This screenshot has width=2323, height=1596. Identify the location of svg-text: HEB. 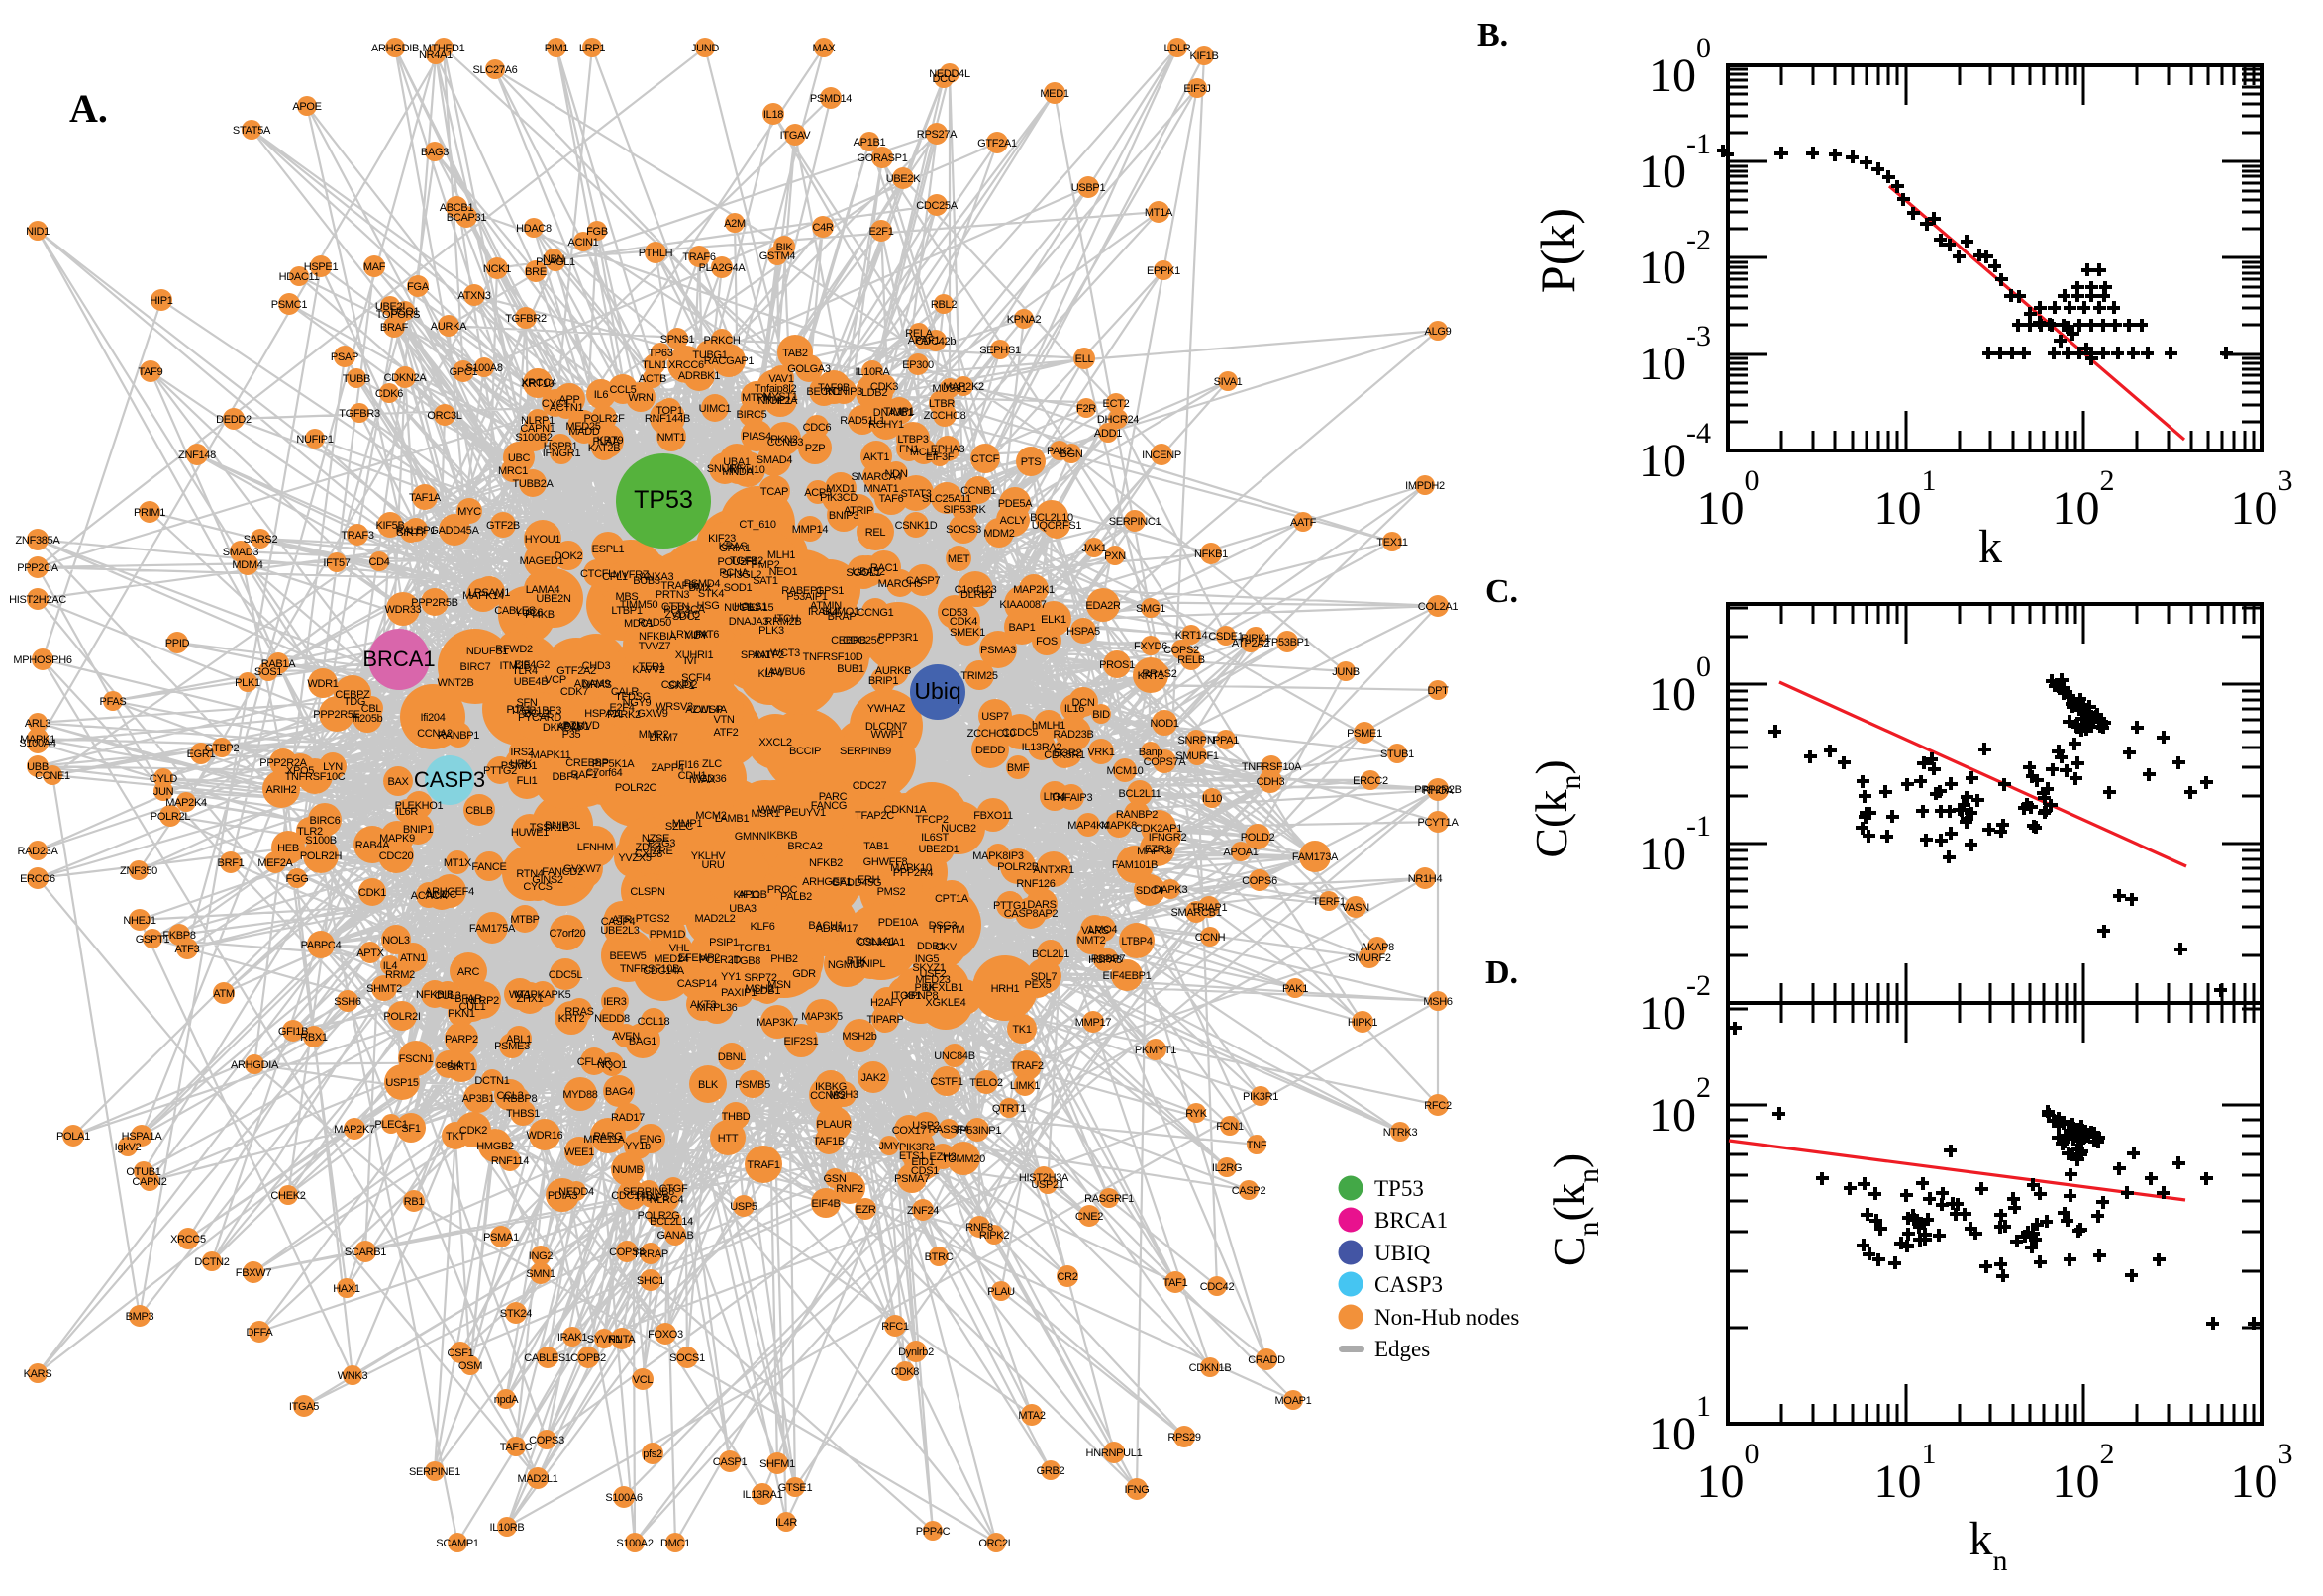
(288, 848).